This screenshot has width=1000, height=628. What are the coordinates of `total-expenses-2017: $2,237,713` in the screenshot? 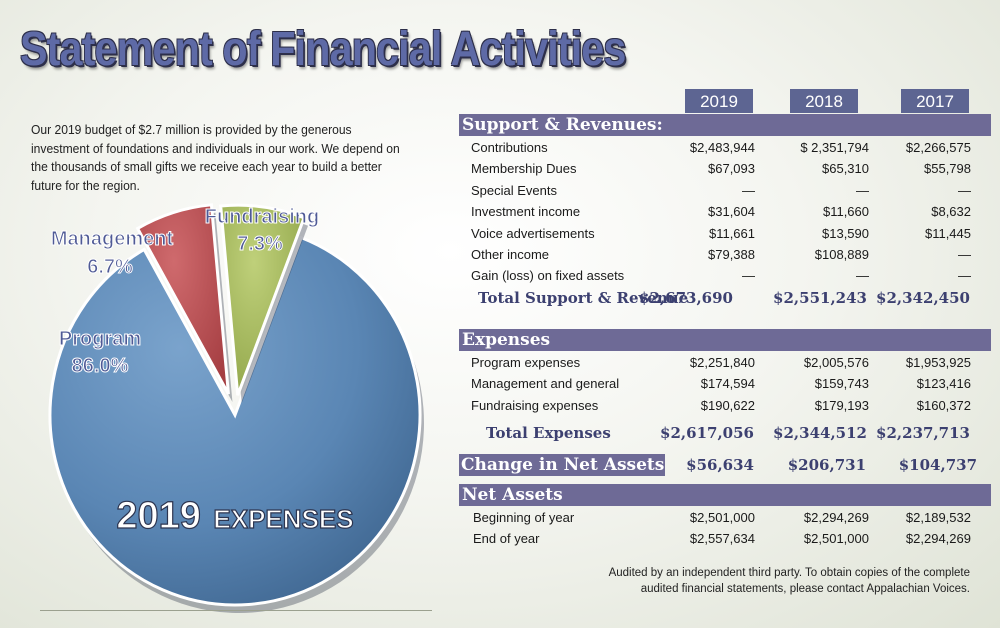 It's located at (923, 433).